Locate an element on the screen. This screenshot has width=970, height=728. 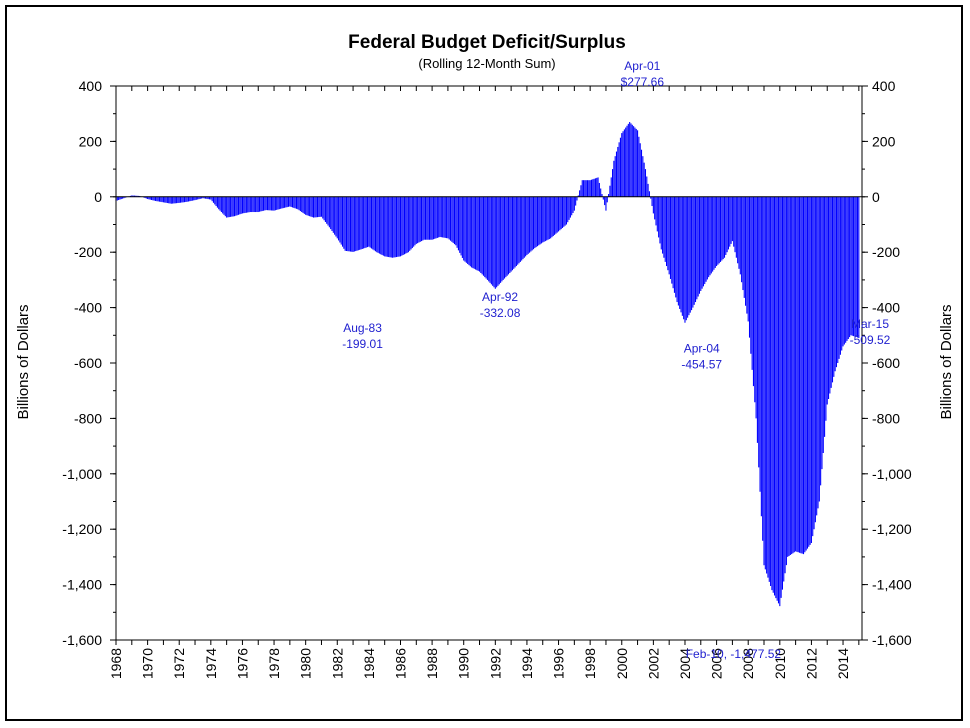
x-tick-label: 1974 is located at coordinates (211, 663).